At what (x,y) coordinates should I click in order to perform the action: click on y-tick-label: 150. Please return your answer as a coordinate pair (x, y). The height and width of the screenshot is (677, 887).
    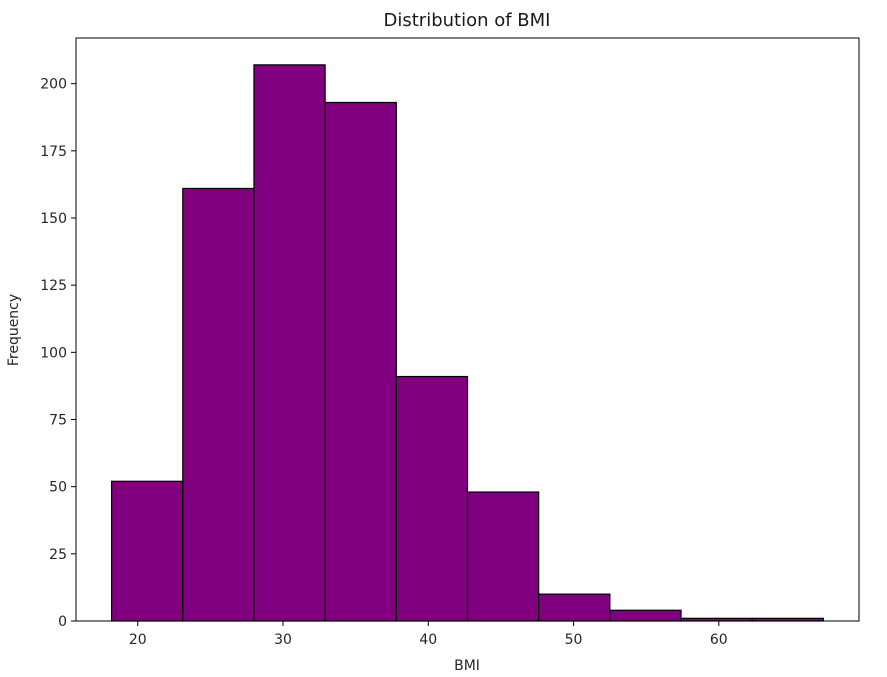
    Looking at the image, I should click on (53, 219).